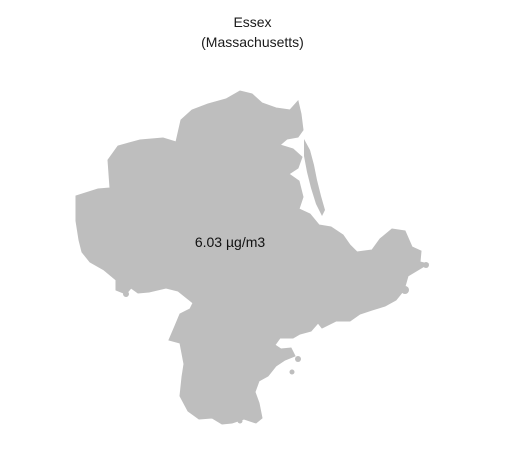 The height and width of the screenshot is (474, 505). Describe the element at coordinates (252, 22) in the screenshot. I see `map-title: Essex` at that location.